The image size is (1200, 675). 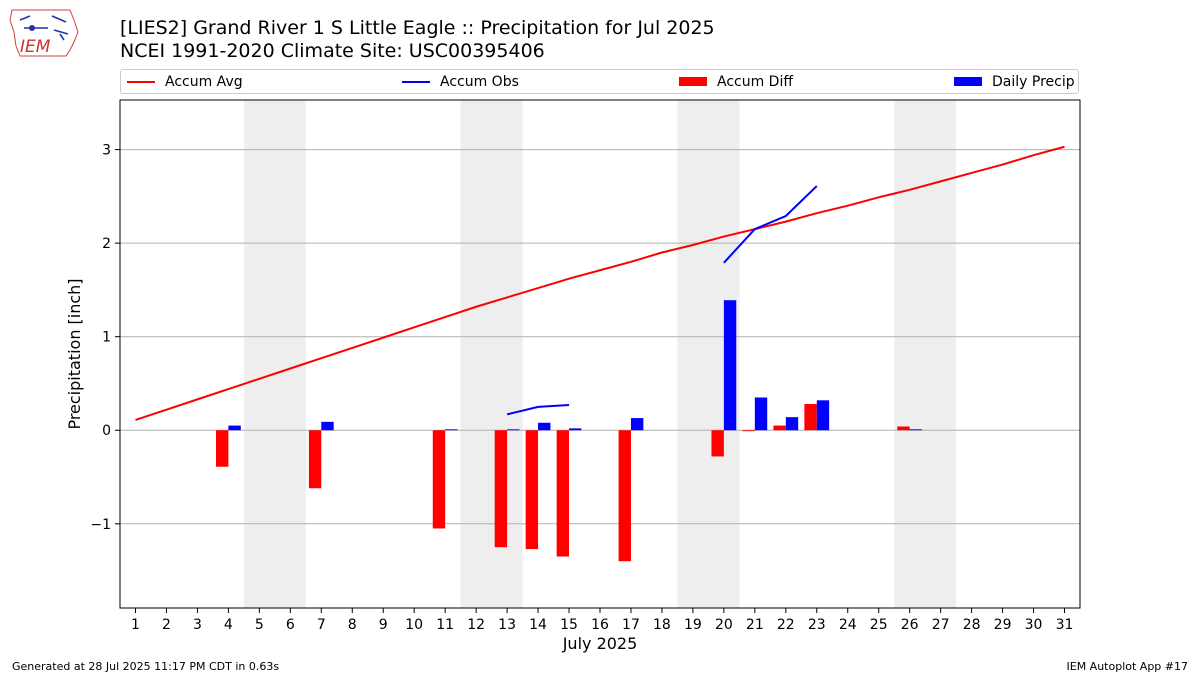 I want to click on x-tick-label-2: 2, so click(x=166, y=625).